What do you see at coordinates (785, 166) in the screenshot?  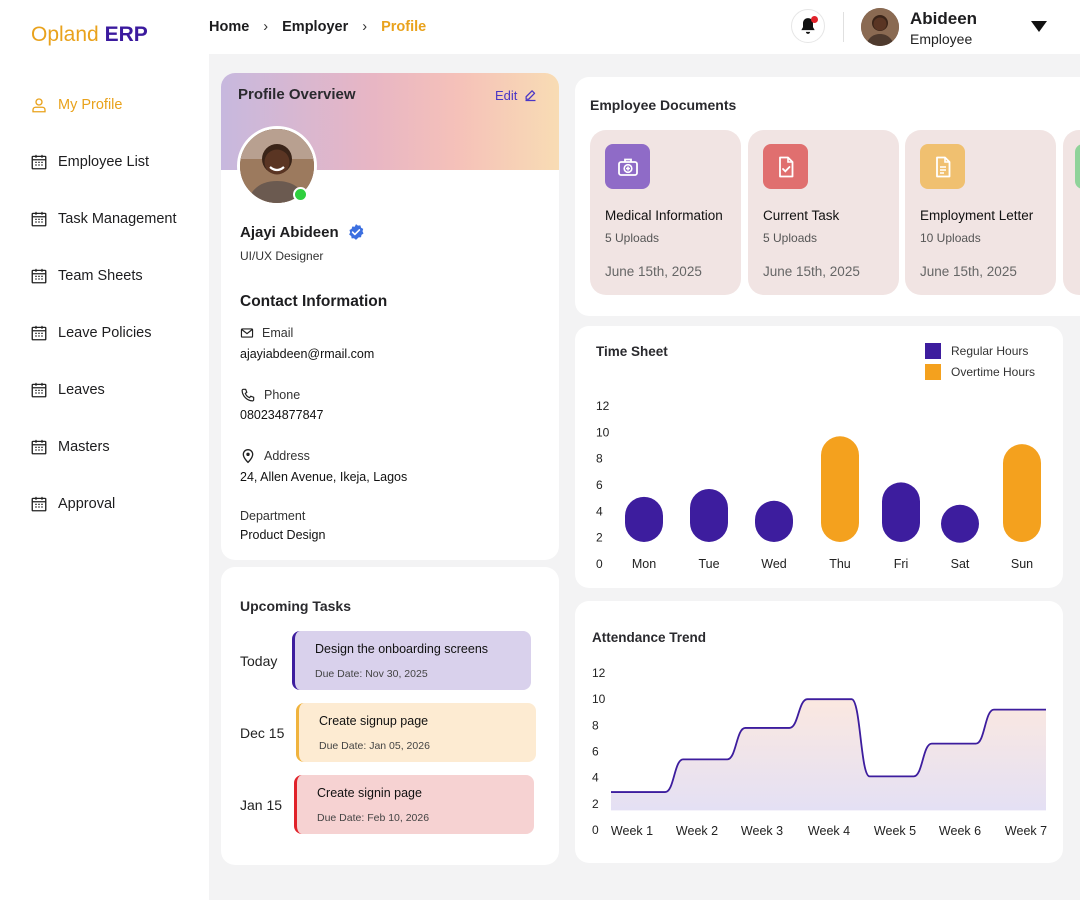 I see `document-check-icon` at bounding box center [785, 166].